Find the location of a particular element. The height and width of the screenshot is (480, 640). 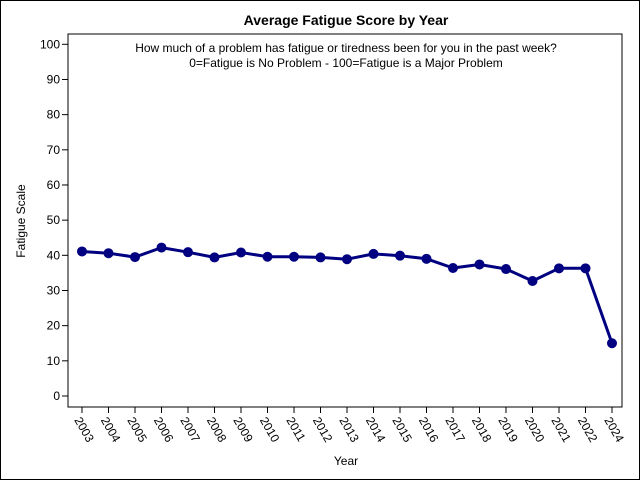

y-tick-label: 70 is located at coordinates (54, 150).